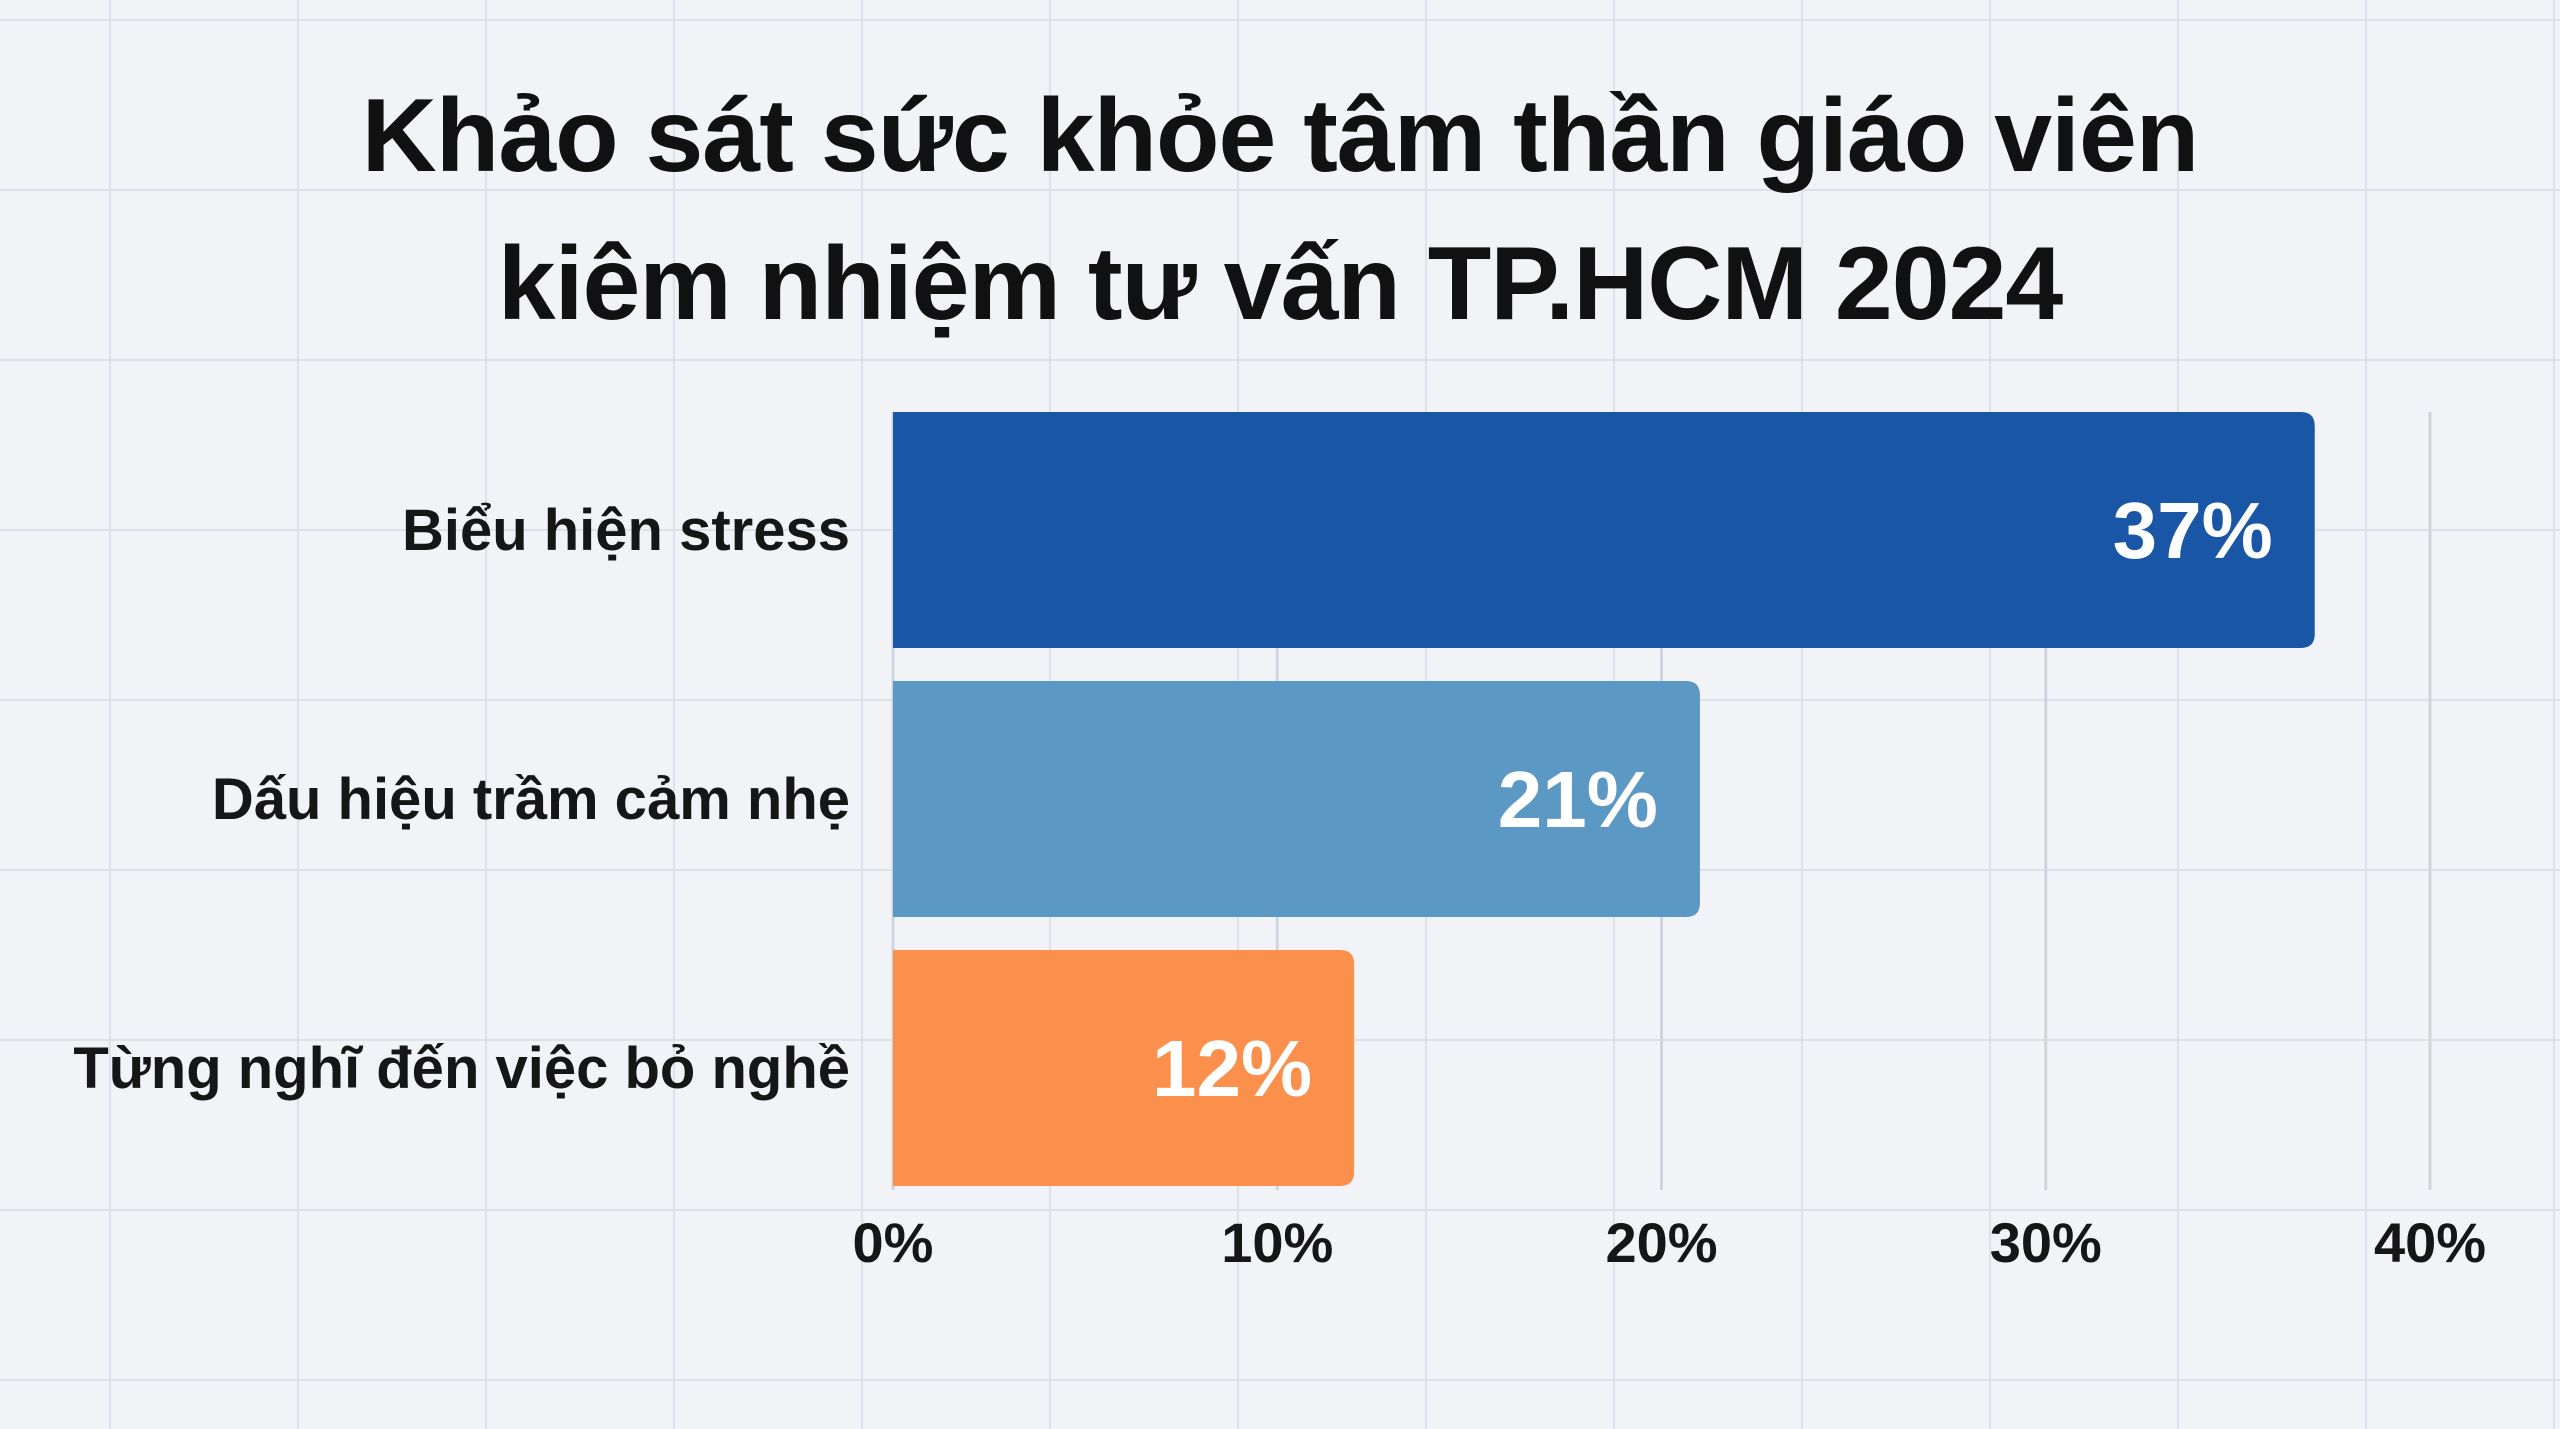 This screenshot has width=2560, height=1429. I want to click on category-label-1: Biểu hiện stress, so click(626, 530).